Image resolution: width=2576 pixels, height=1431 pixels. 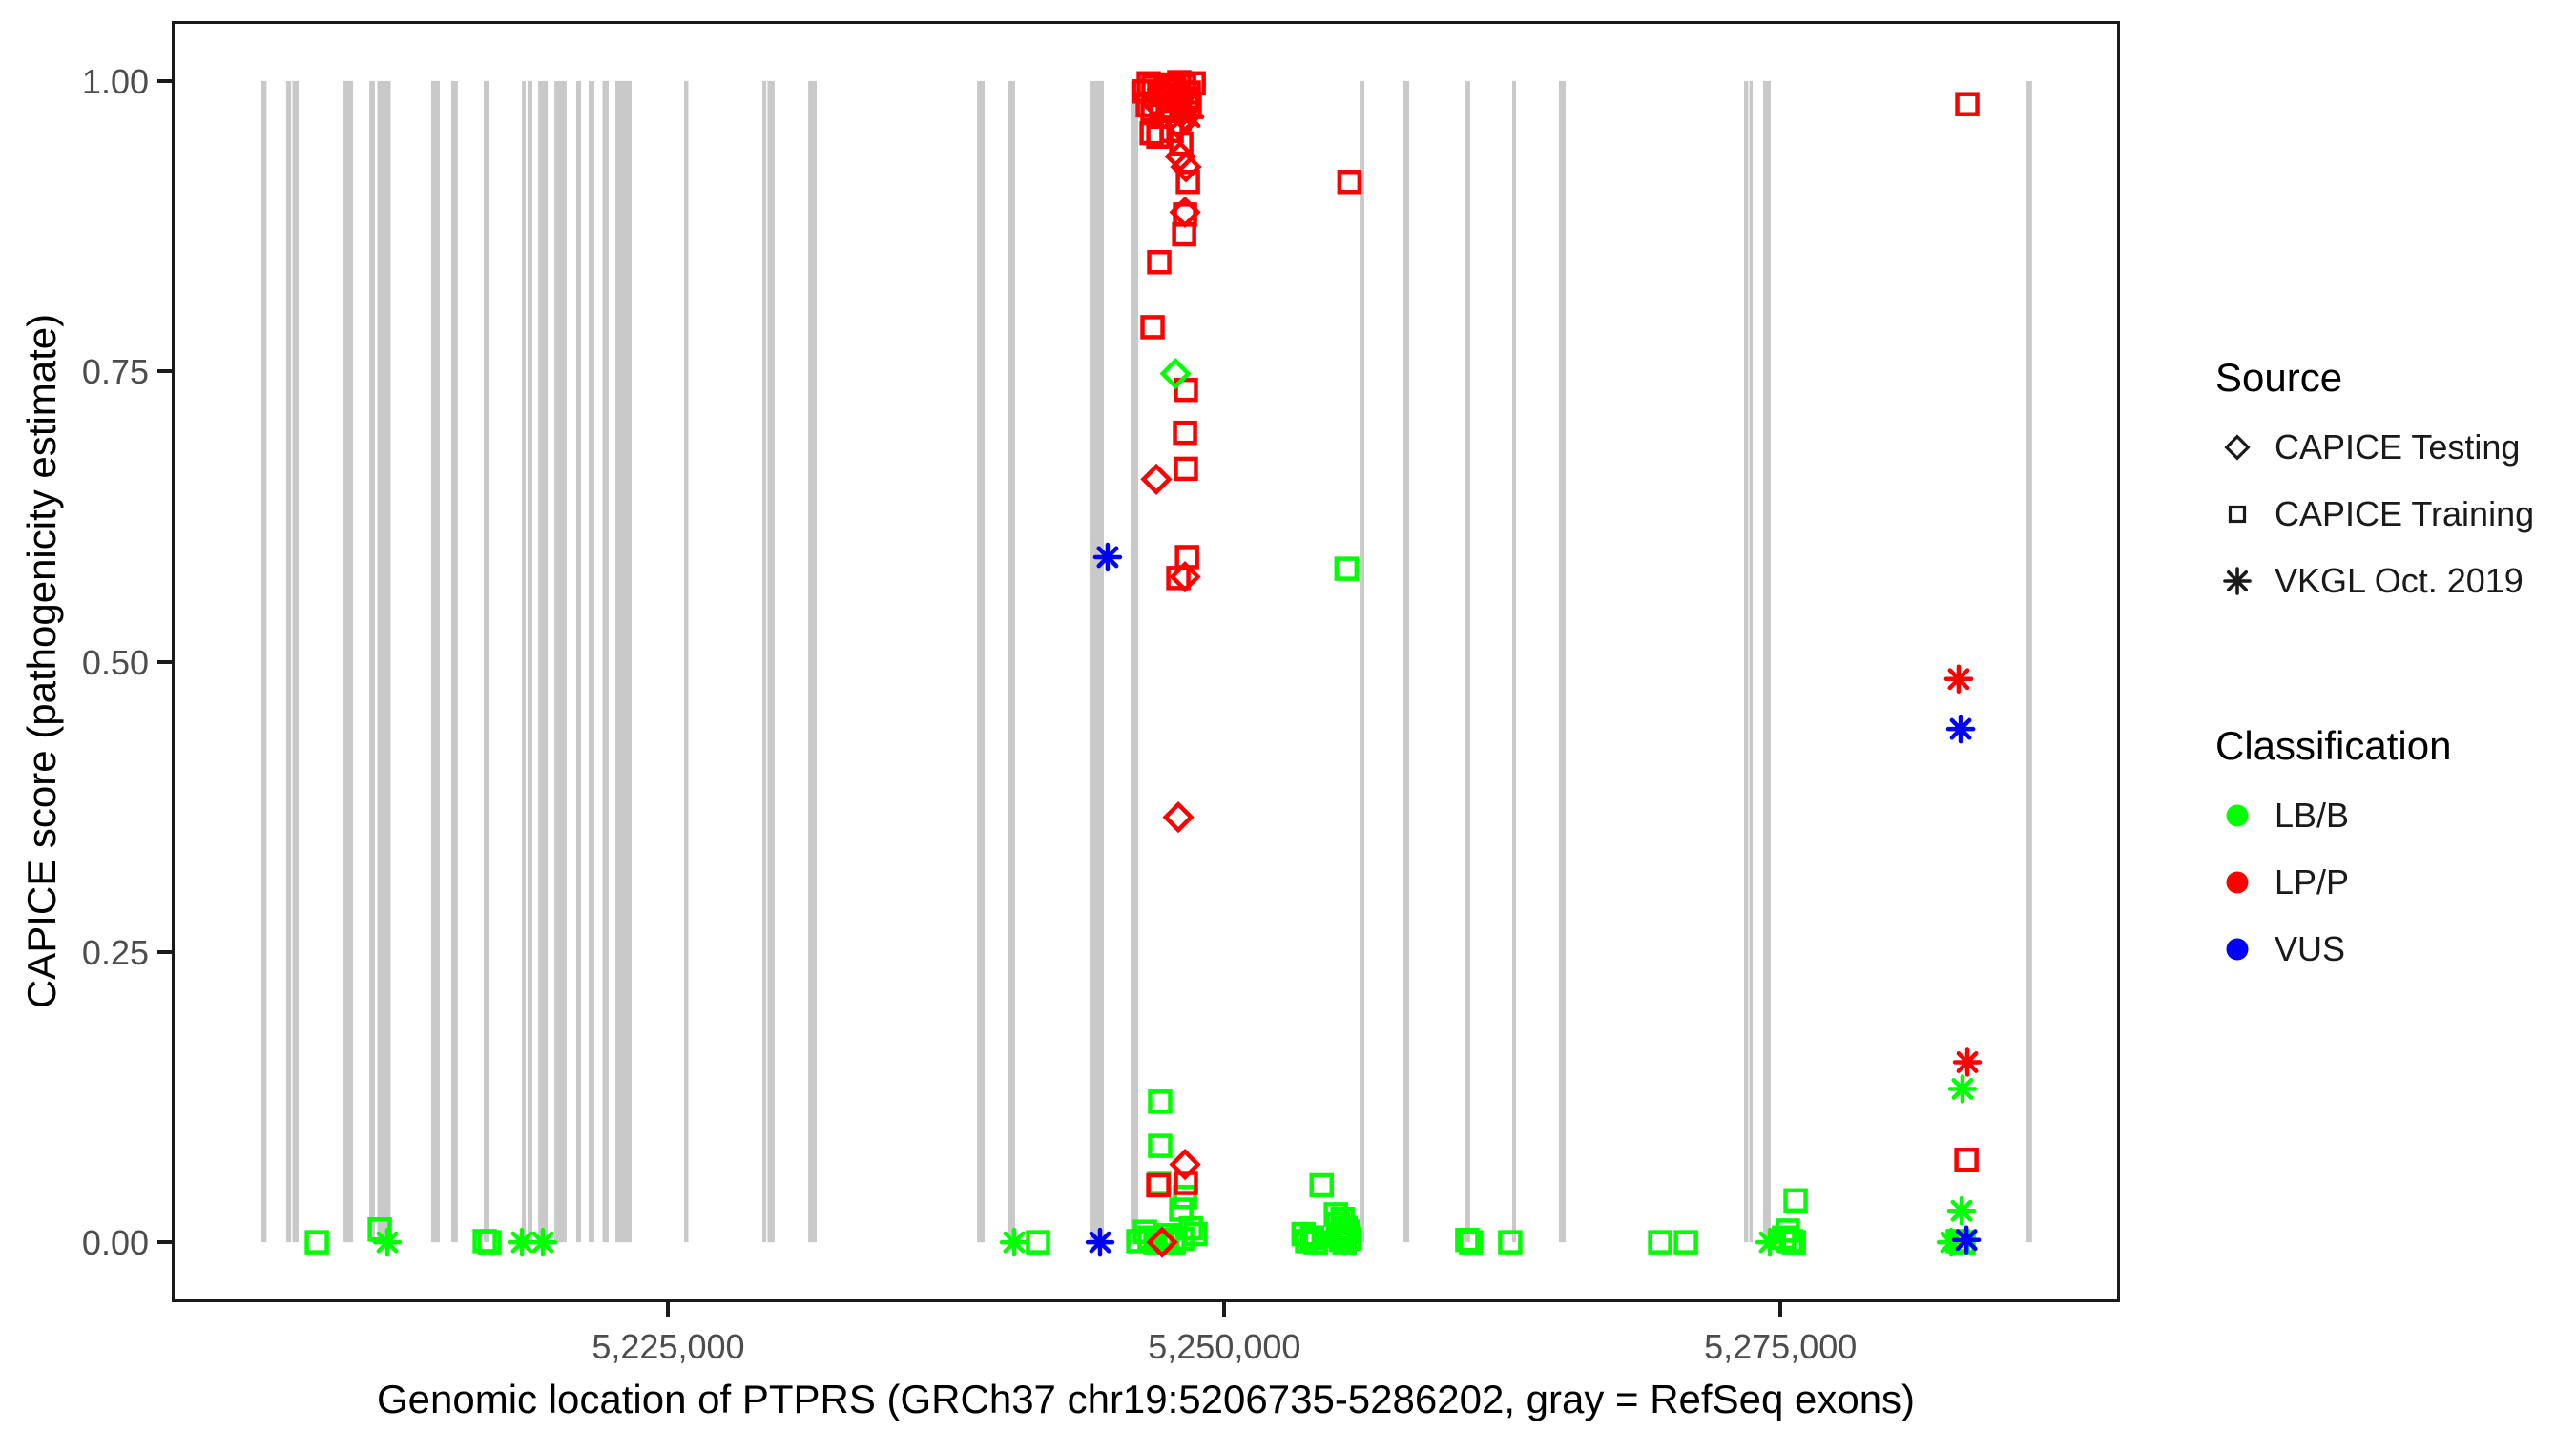 I want to click on legend-item-capice-training: CAPICE Training, so click(x=2392, y=514).